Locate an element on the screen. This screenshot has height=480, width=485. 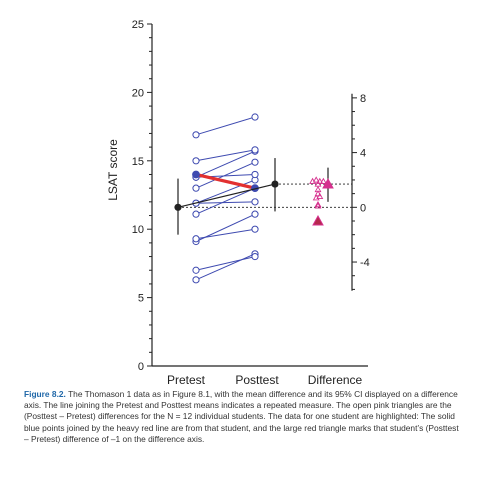
y-tick-label: 15 is located at coordinates (138, 162).